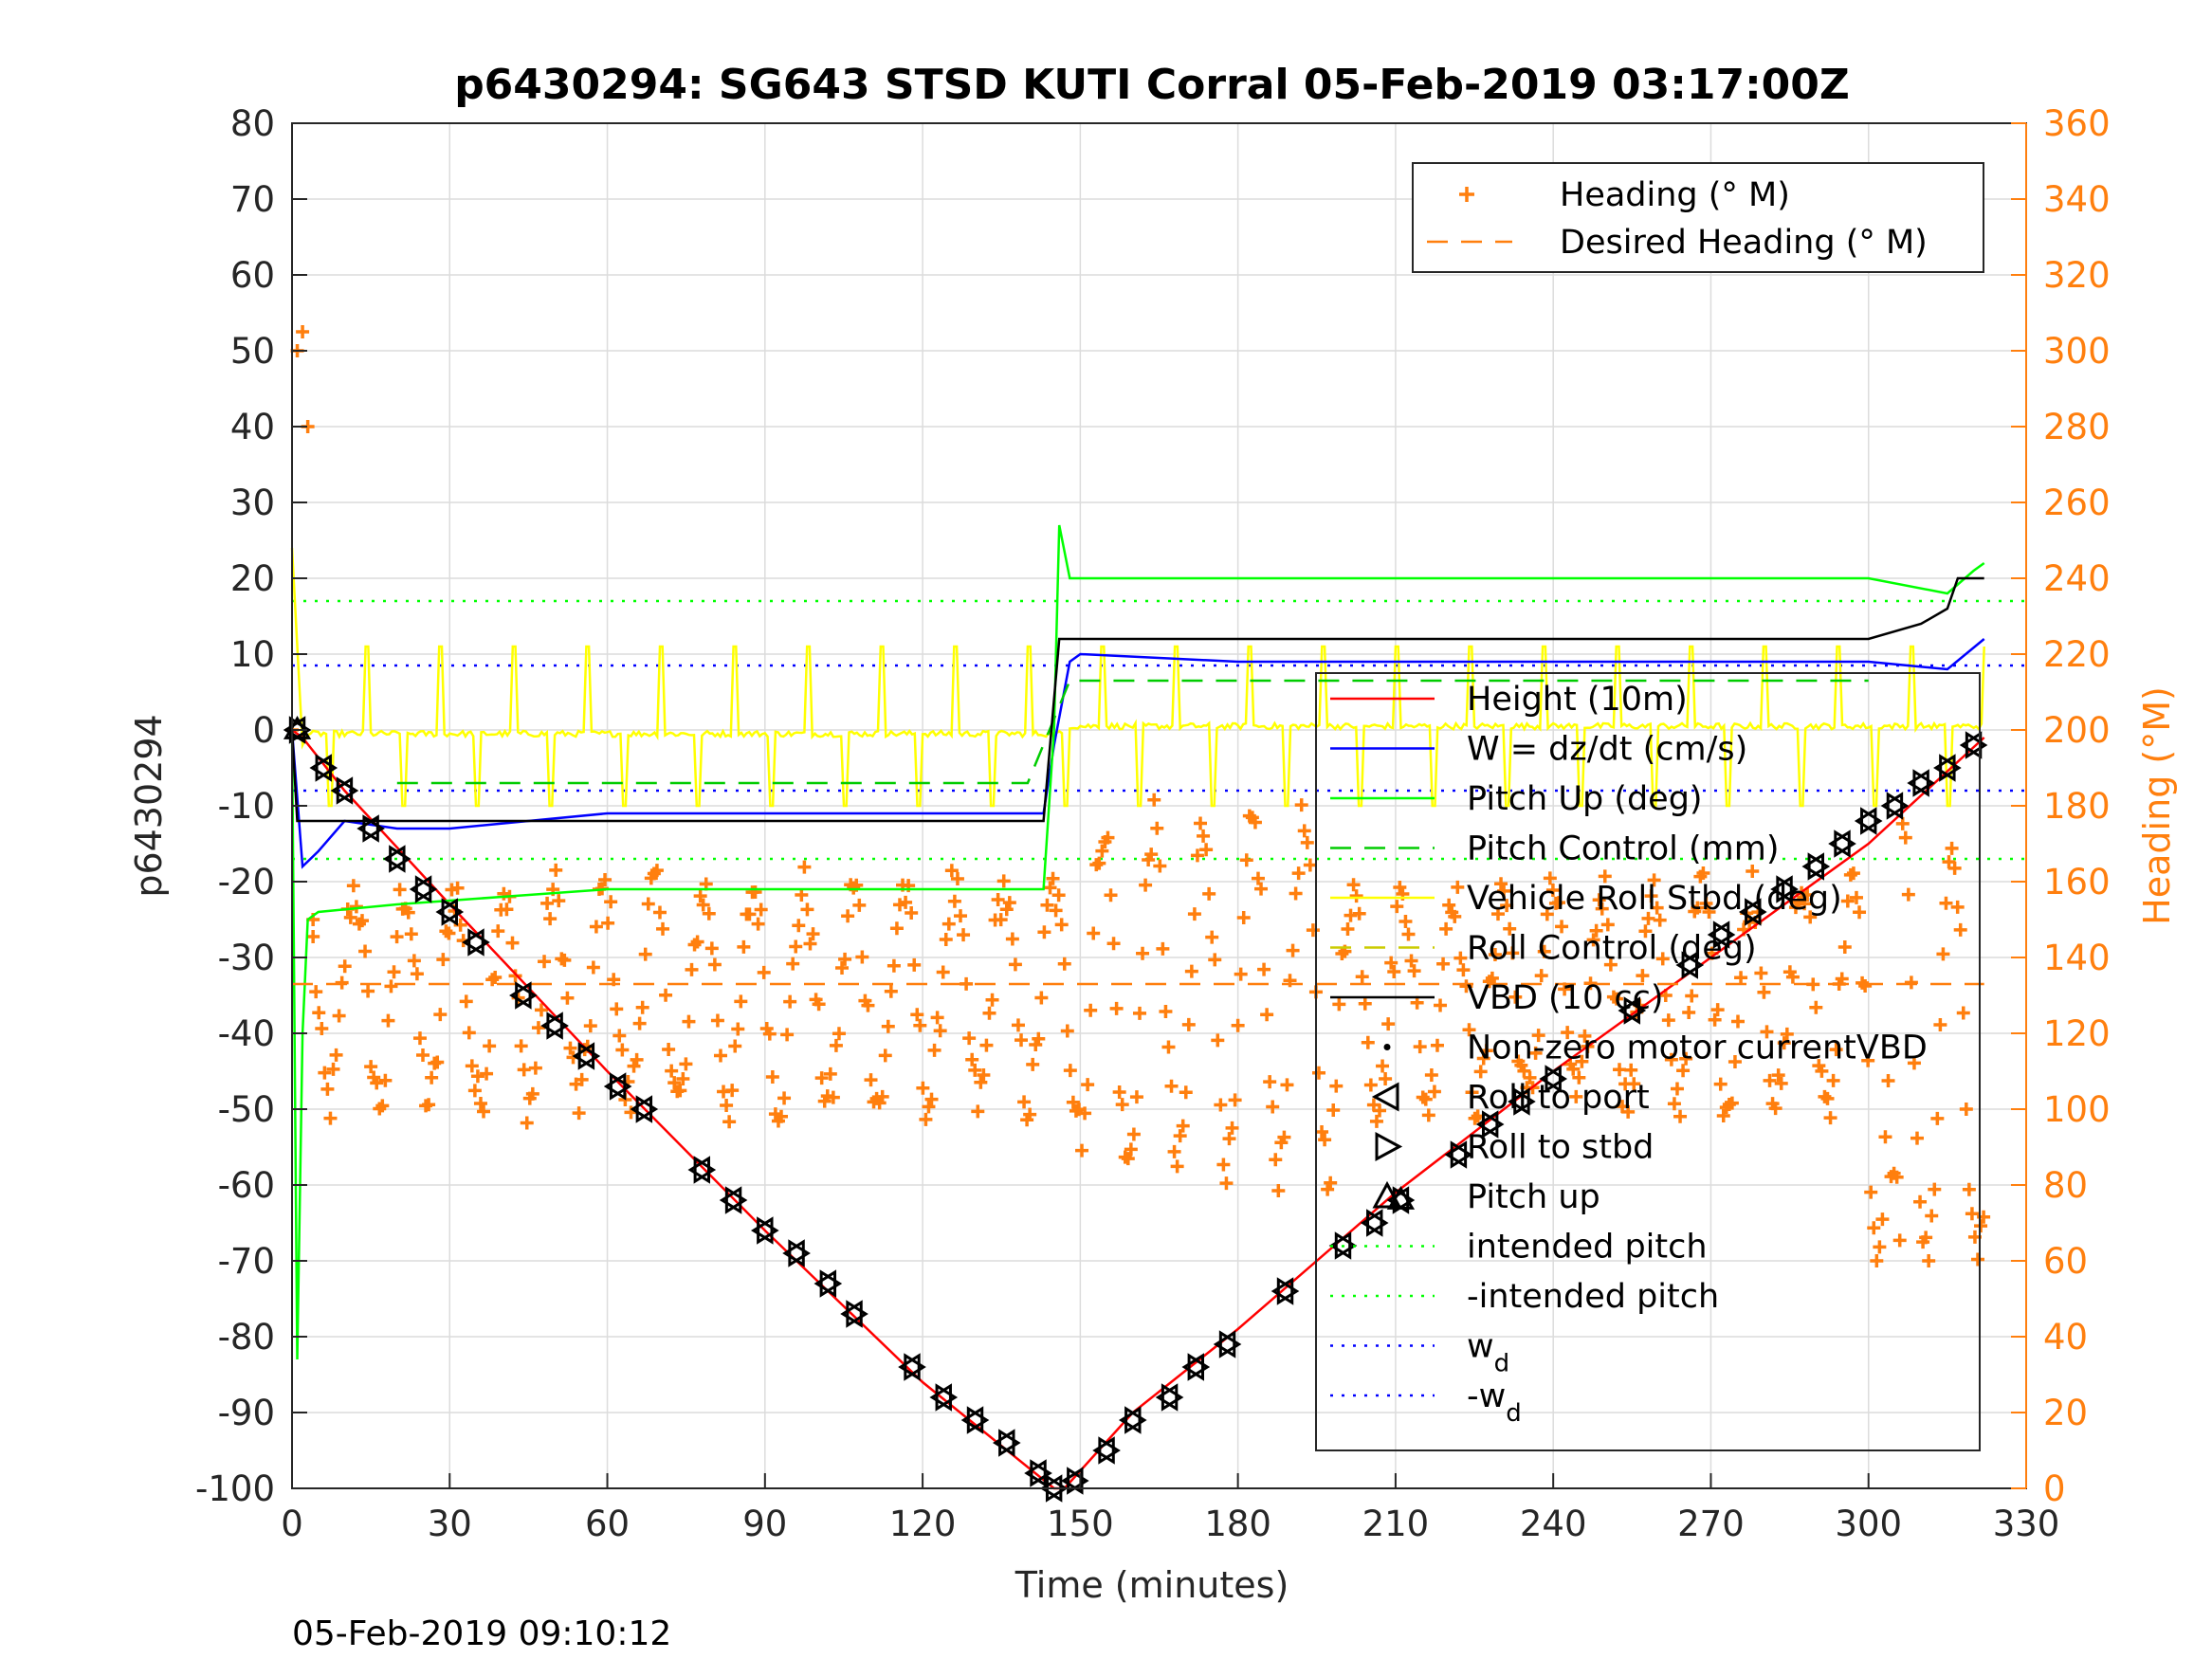  Describe the element at coordinates (246, 1033) in the screenshot. I see `y-left-tick-label: -40` at that location.